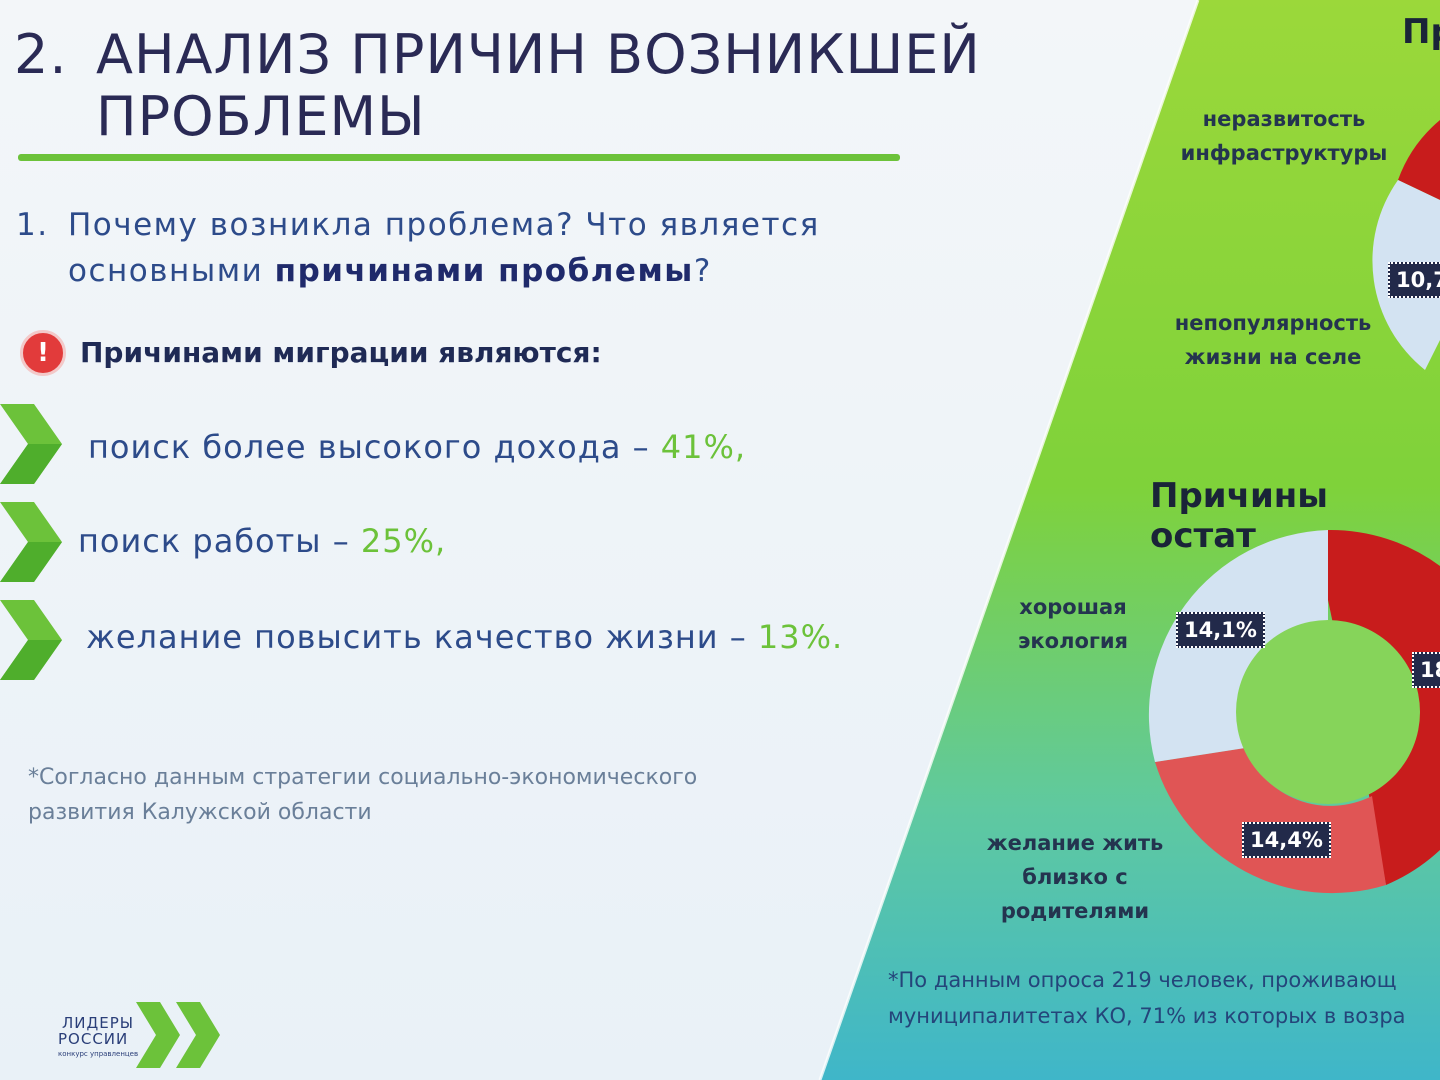 The width and height of the screenshot is (1440, 1080). I want to click on label-line: хорошая, so click(1073, 607).